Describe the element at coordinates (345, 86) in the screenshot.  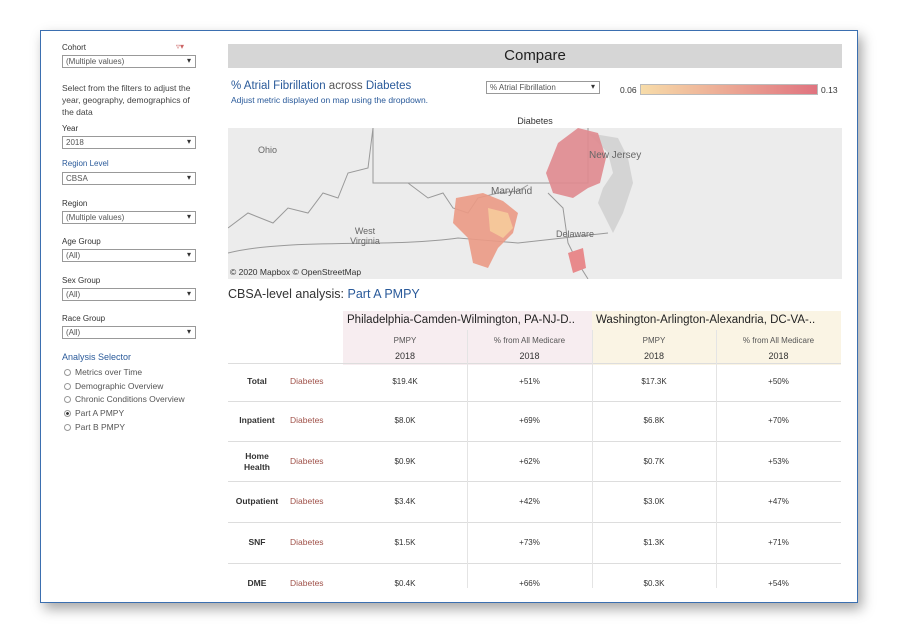
I see `mid: across` at that location.